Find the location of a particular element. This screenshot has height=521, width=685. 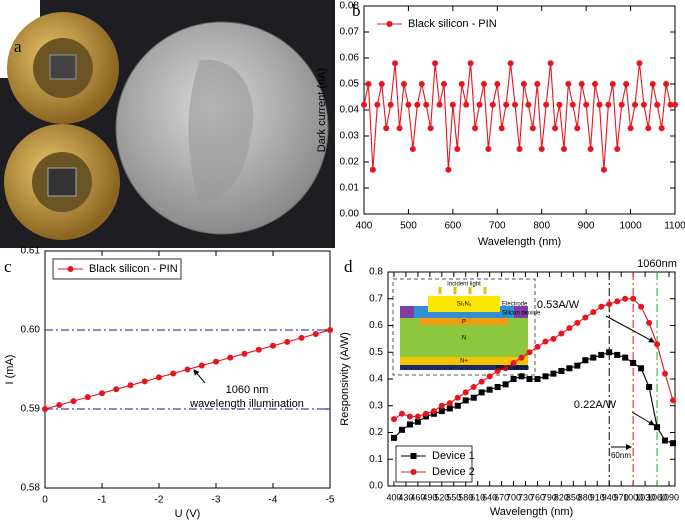

legend-label: Device 2 is located at coordinates (453, 472).